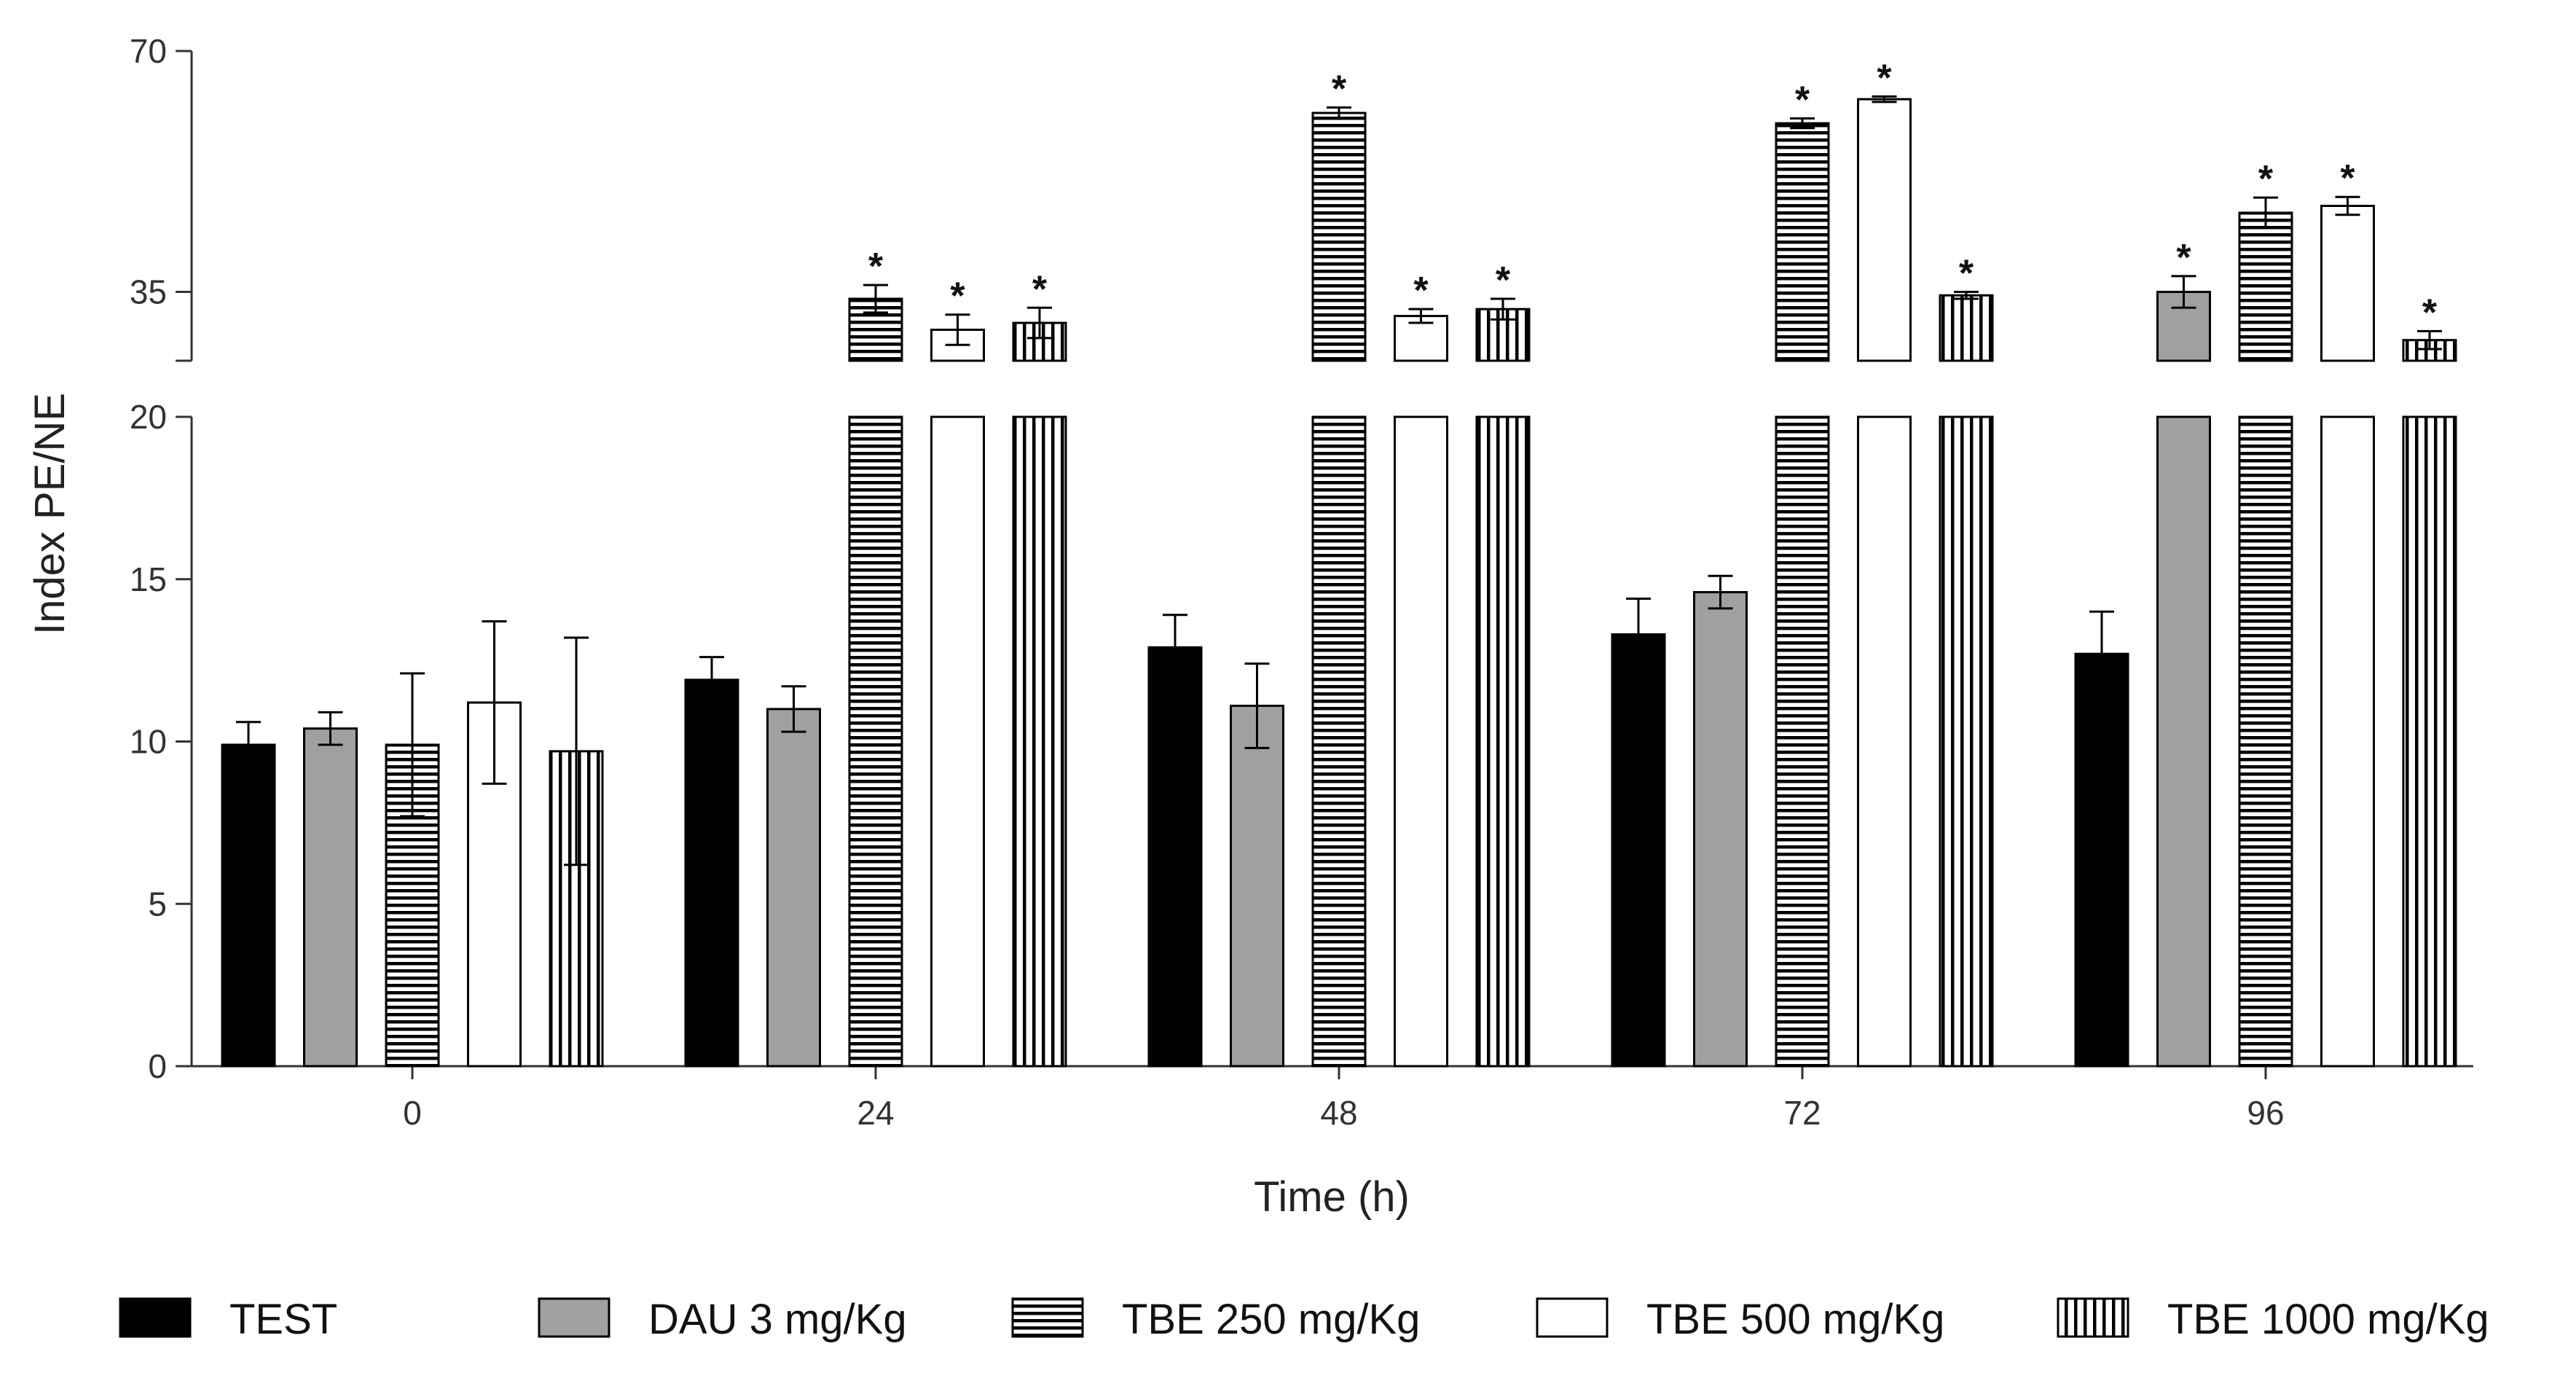  Describe the element at coordinates (2101, 860) in the screenshot. I see `bar-test-t96` at that location.